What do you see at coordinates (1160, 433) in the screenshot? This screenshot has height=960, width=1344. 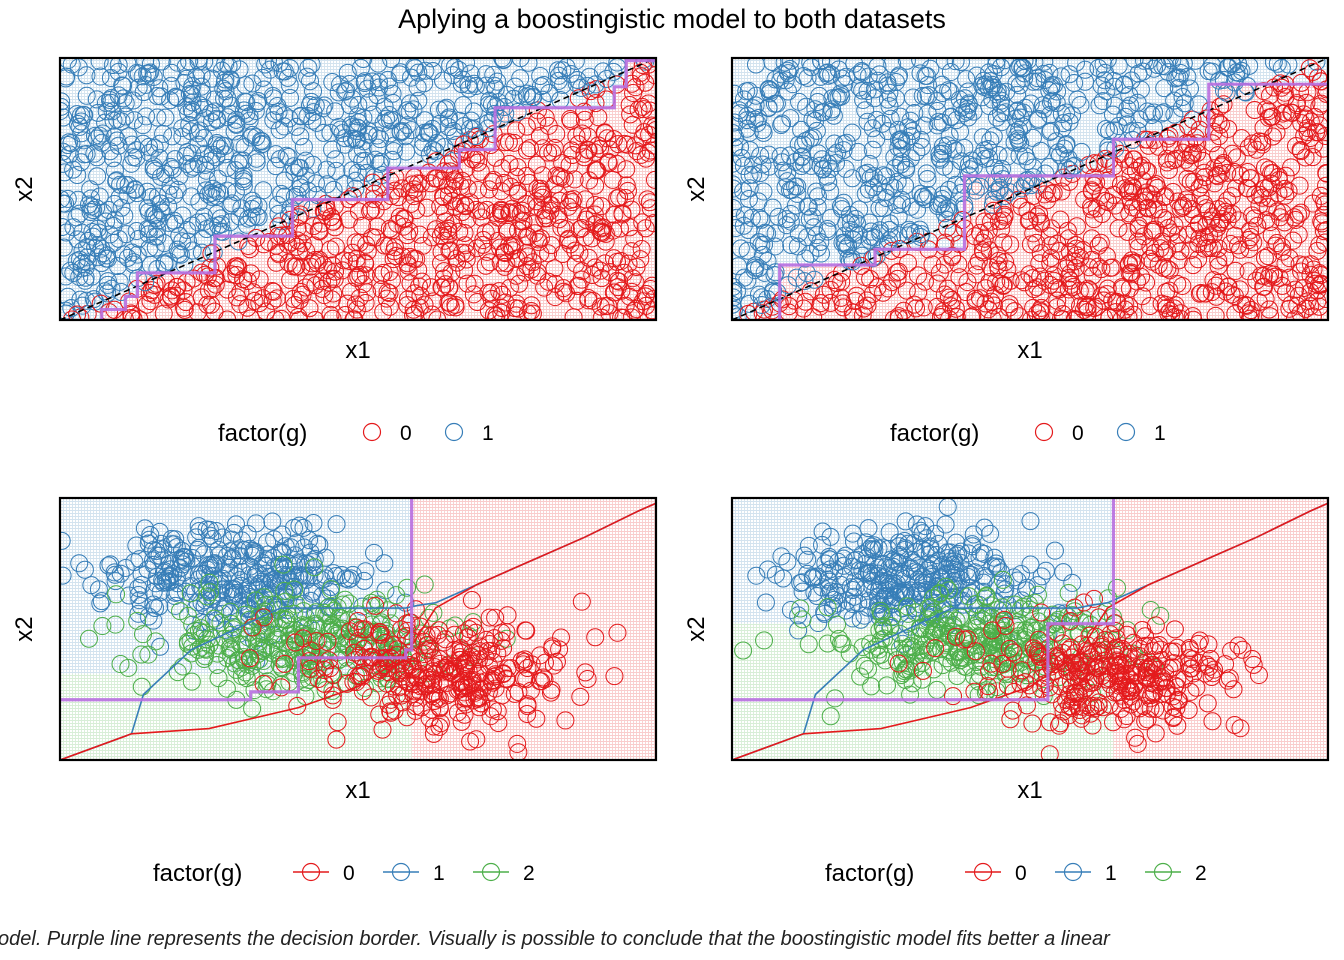 I see `legend-label-1: 1` at bounding box center [1160, 433].